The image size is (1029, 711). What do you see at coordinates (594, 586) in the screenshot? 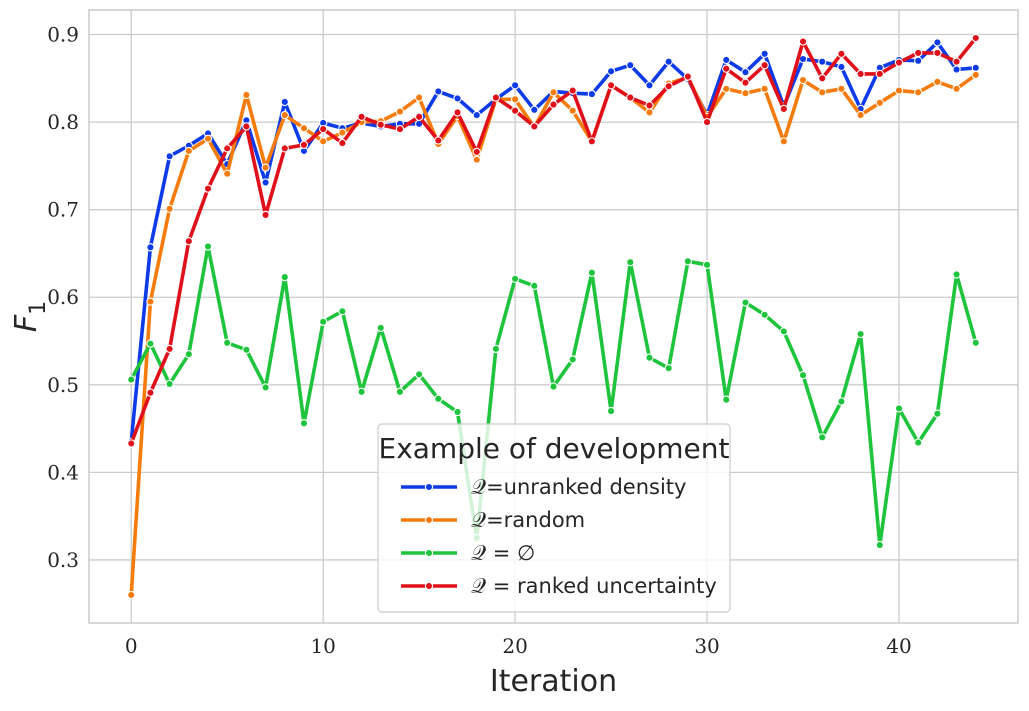
I see `legend-label: 𝒬 = ranked uncertainty` at bounding box center [594, 586].